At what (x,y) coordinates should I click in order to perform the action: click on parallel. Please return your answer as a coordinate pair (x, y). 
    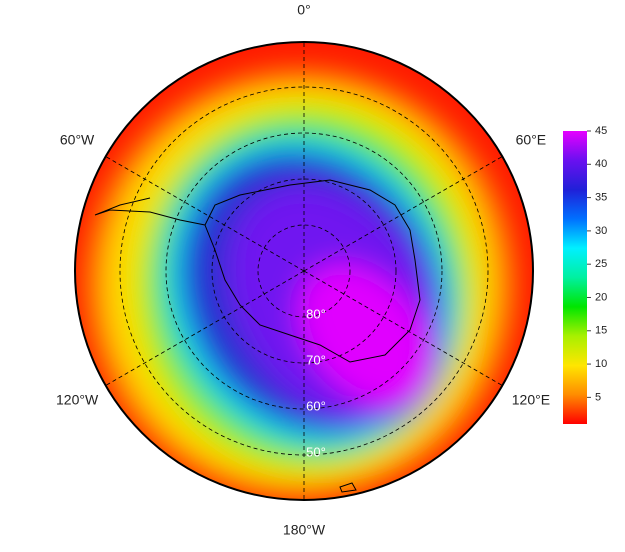
    Looking at the image, I should click on (304, 271).